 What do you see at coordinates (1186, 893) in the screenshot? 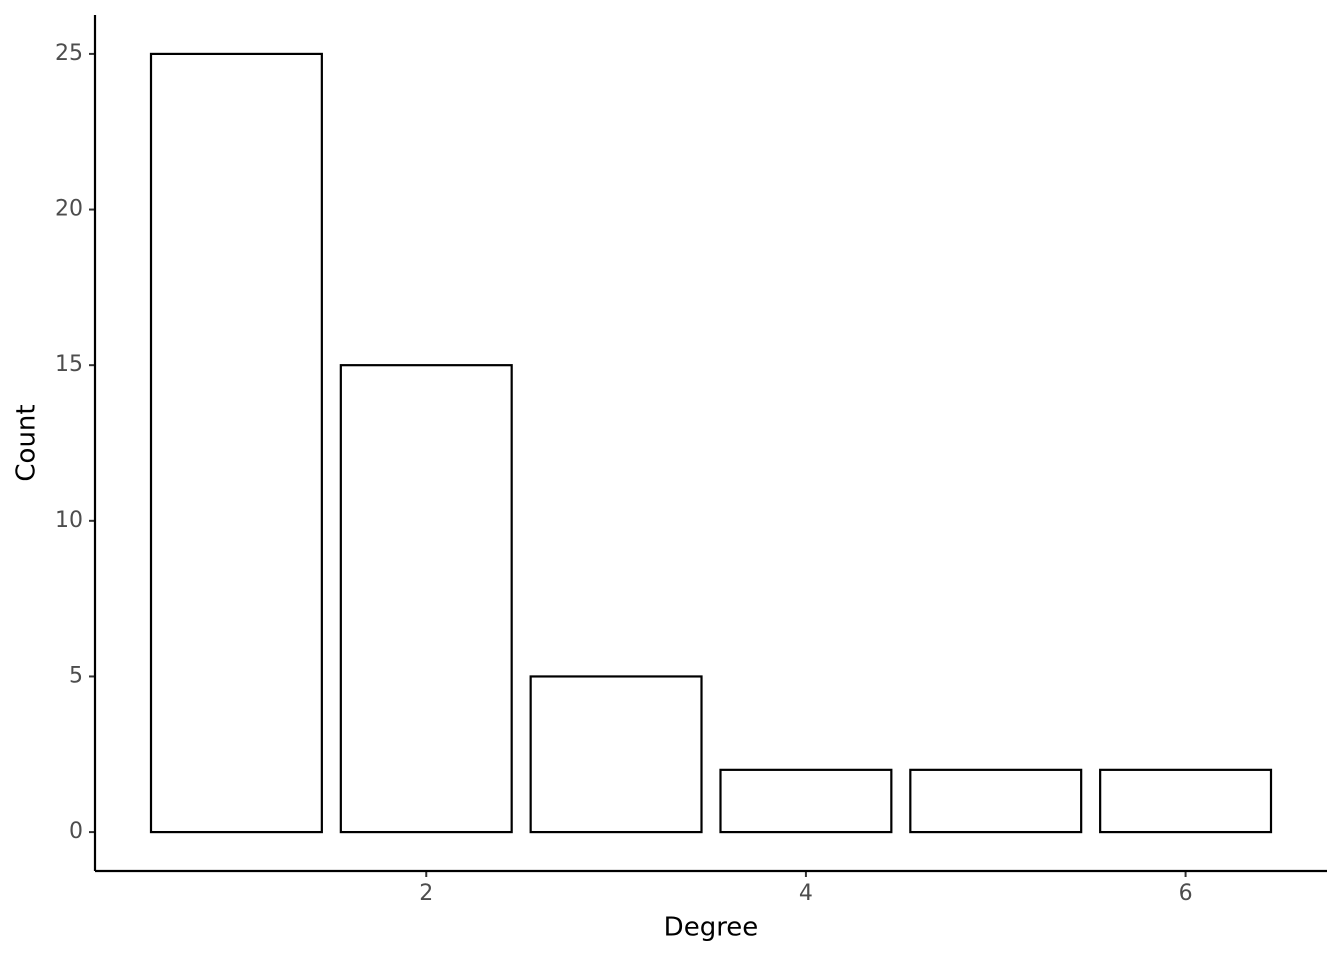
I see `x-tick-label: 6` at bounding box center [1186, 893].